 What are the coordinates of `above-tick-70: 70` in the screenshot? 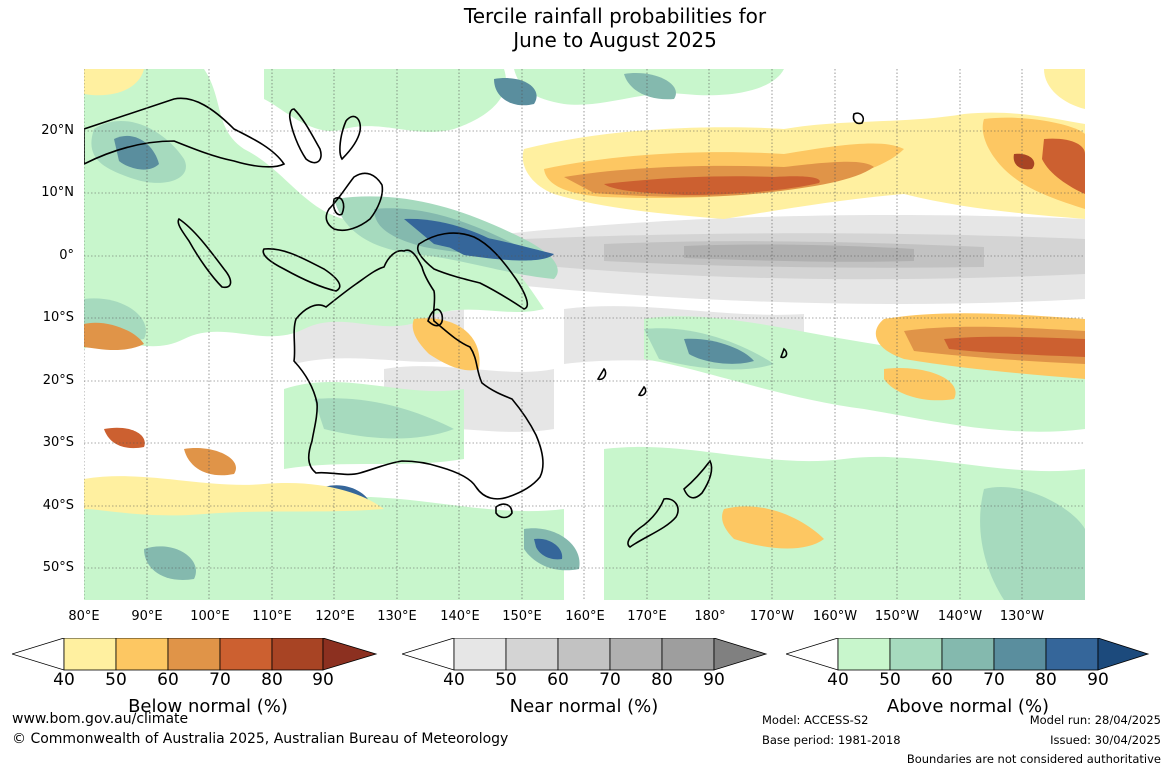 It's located at (994, 680).